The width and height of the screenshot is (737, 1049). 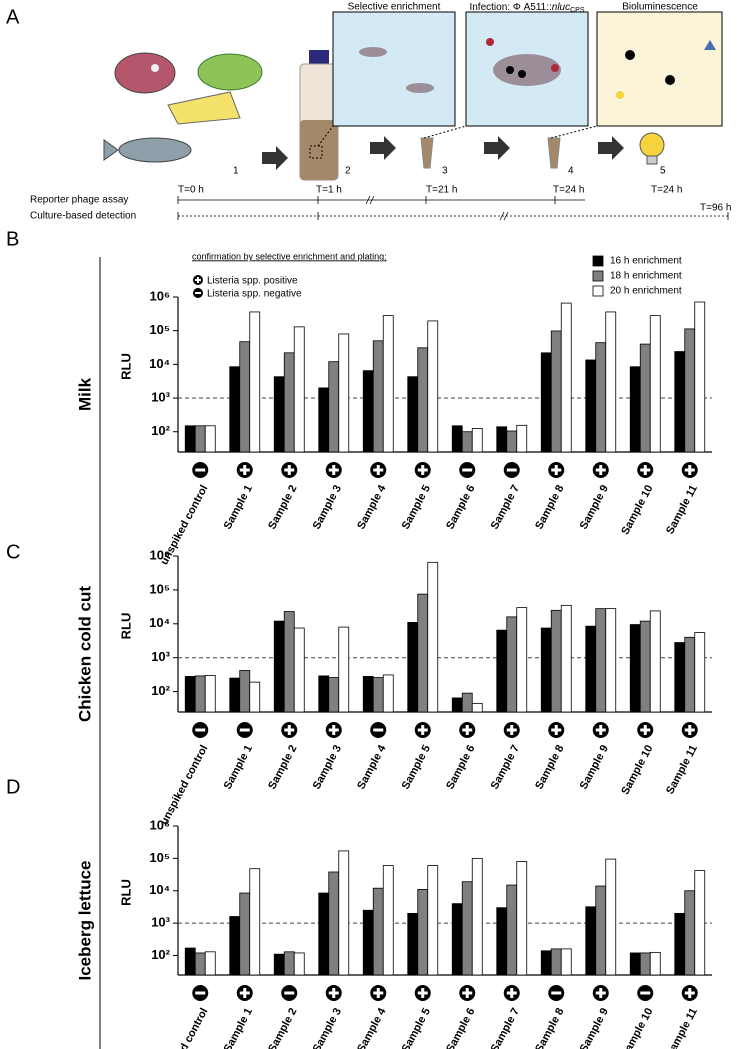 I want to click on time-label: T=1 h, so click(x=329, y=190).